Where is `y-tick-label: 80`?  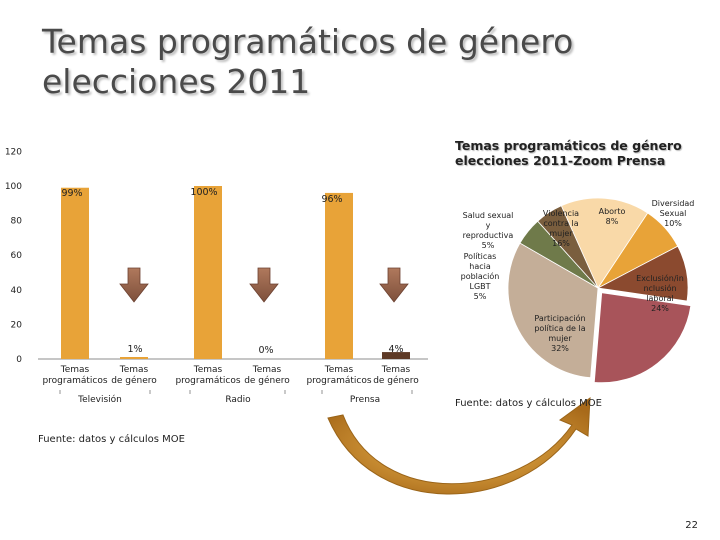
y-tick-label: 80 is located at coordinates (17, 222).